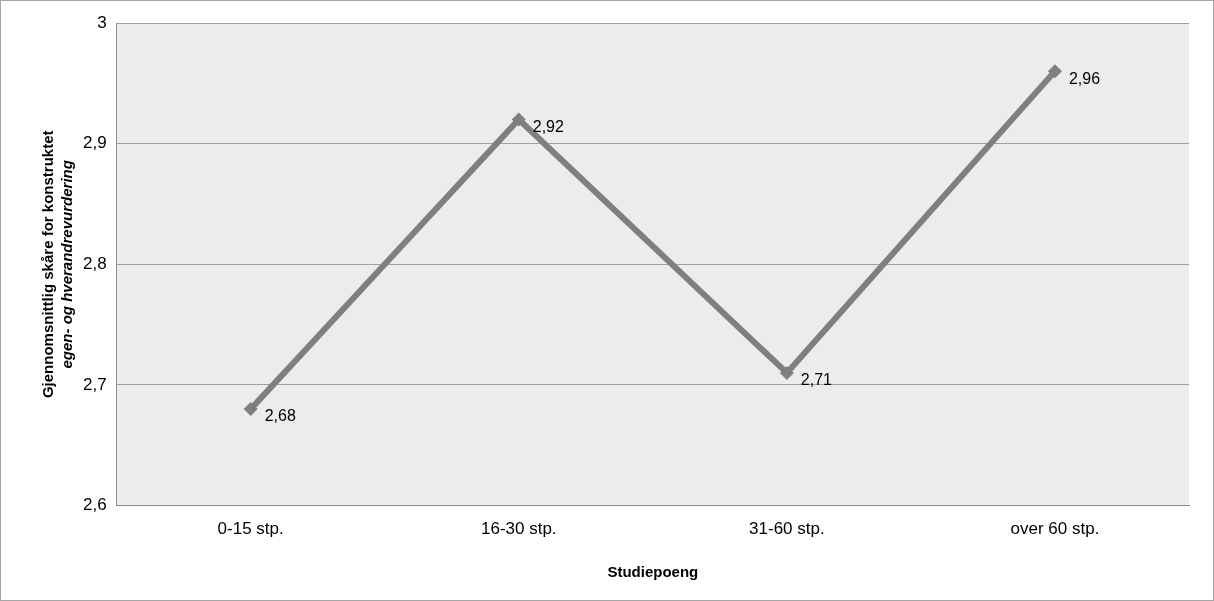 The width and height of the screenshot is (1214, 601). What do you see at coordinates (280, 416) in the screenshot?
I see `data-label: 2,68` at bounding box center [280, 416].